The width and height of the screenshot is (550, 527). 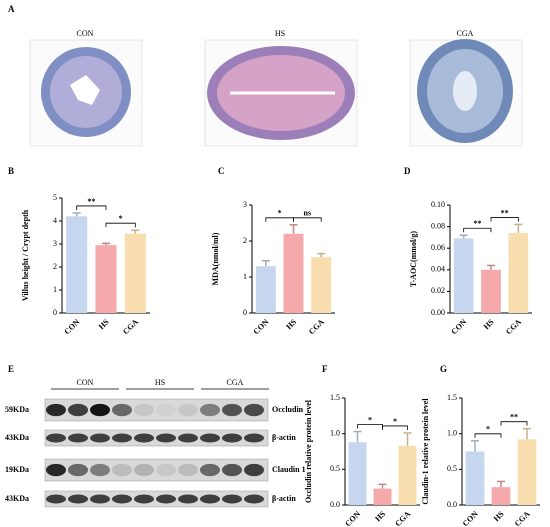 I want to click on y-axis-label: MDA(nmol/ml), so click(x=215, y=258).